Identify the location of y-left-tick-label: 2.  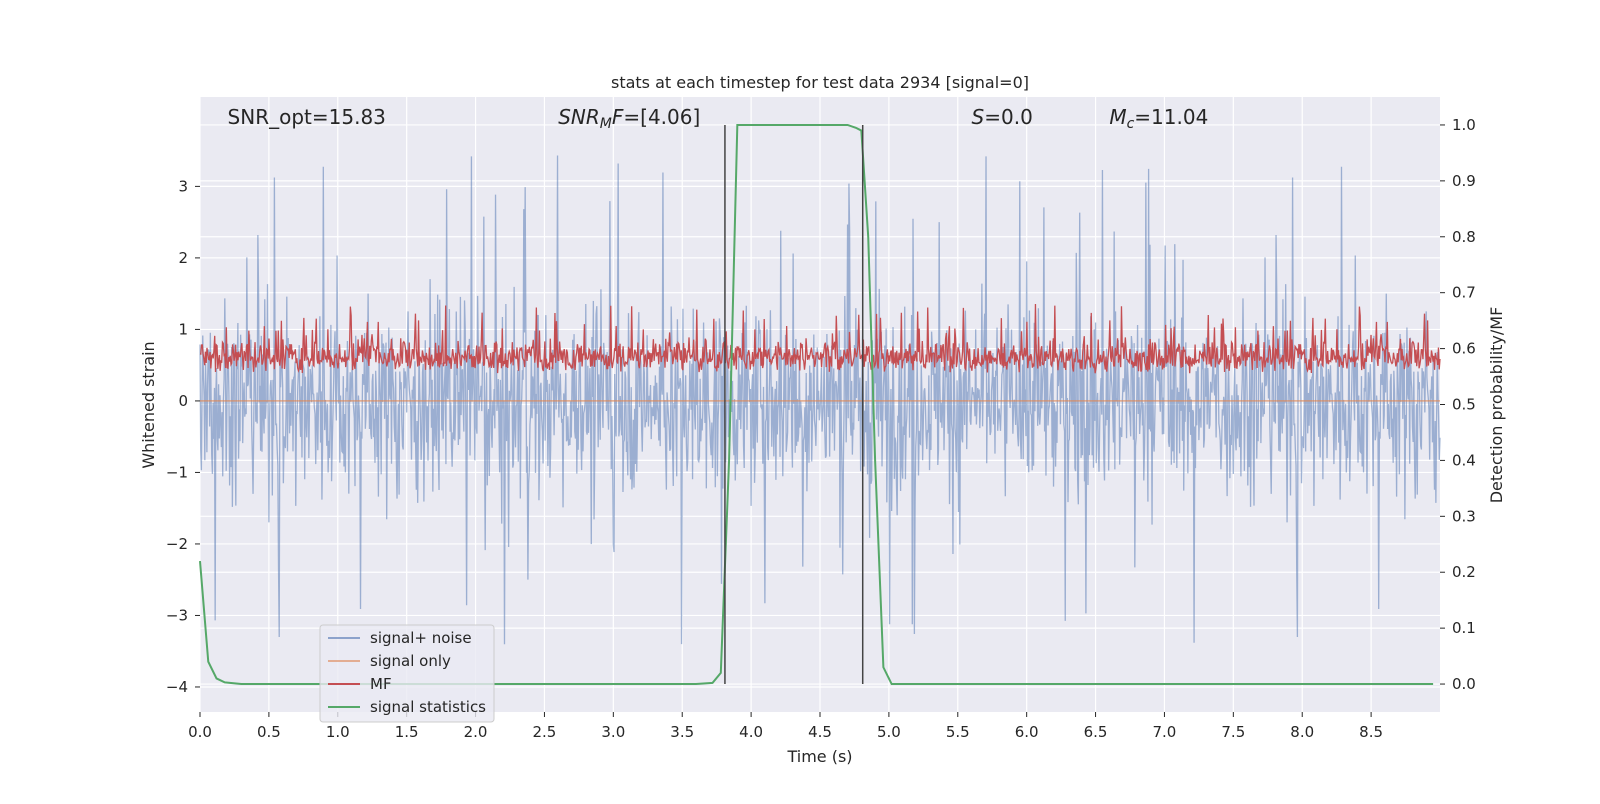
(183, 258).